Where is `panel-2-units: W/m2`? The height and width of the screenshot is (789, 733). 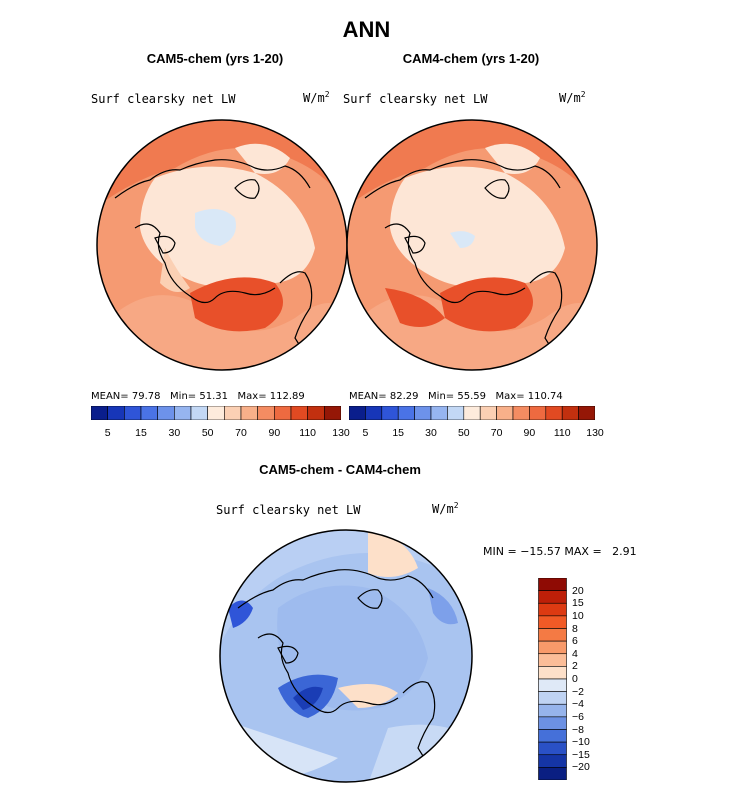 panel-2-units: W/m2 is located at coordinates (572, 97).